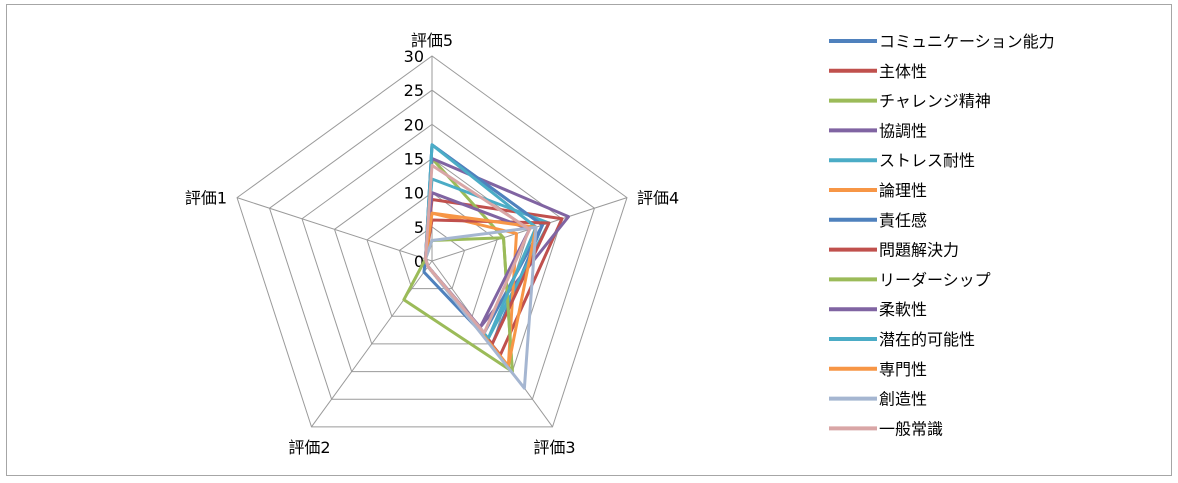 The width and height of the screenshot is (1178, 483). I want to click on axis-label: 評価2, so click(309, 447).